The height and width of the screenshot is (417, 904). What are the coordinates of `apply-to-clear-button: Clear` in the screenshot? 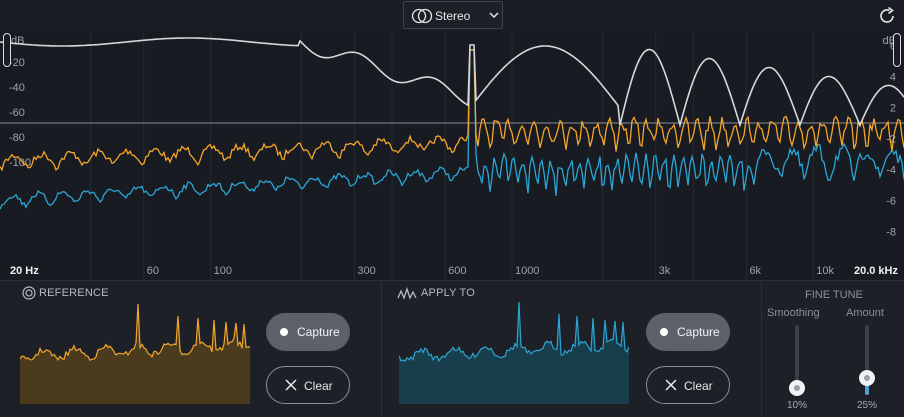 It's located at (688, 385).